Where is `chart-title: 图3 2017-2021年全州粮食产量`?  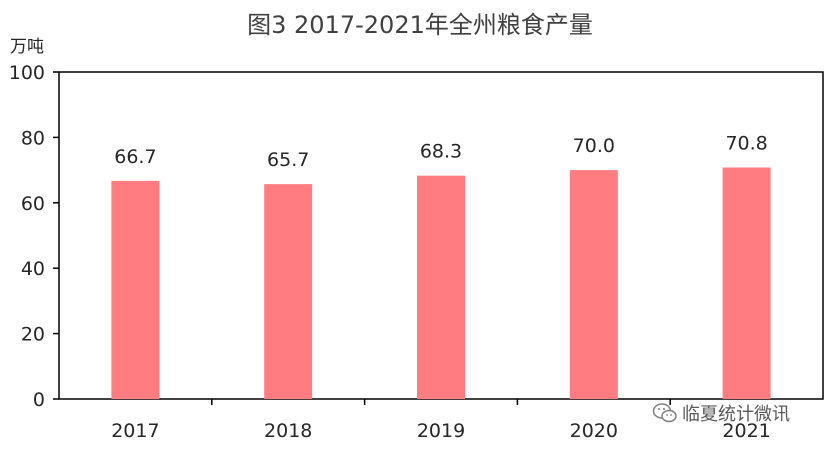 chart-title: 图3 2017-2021年全州粮食产量 is located at coordinates (420, 25).